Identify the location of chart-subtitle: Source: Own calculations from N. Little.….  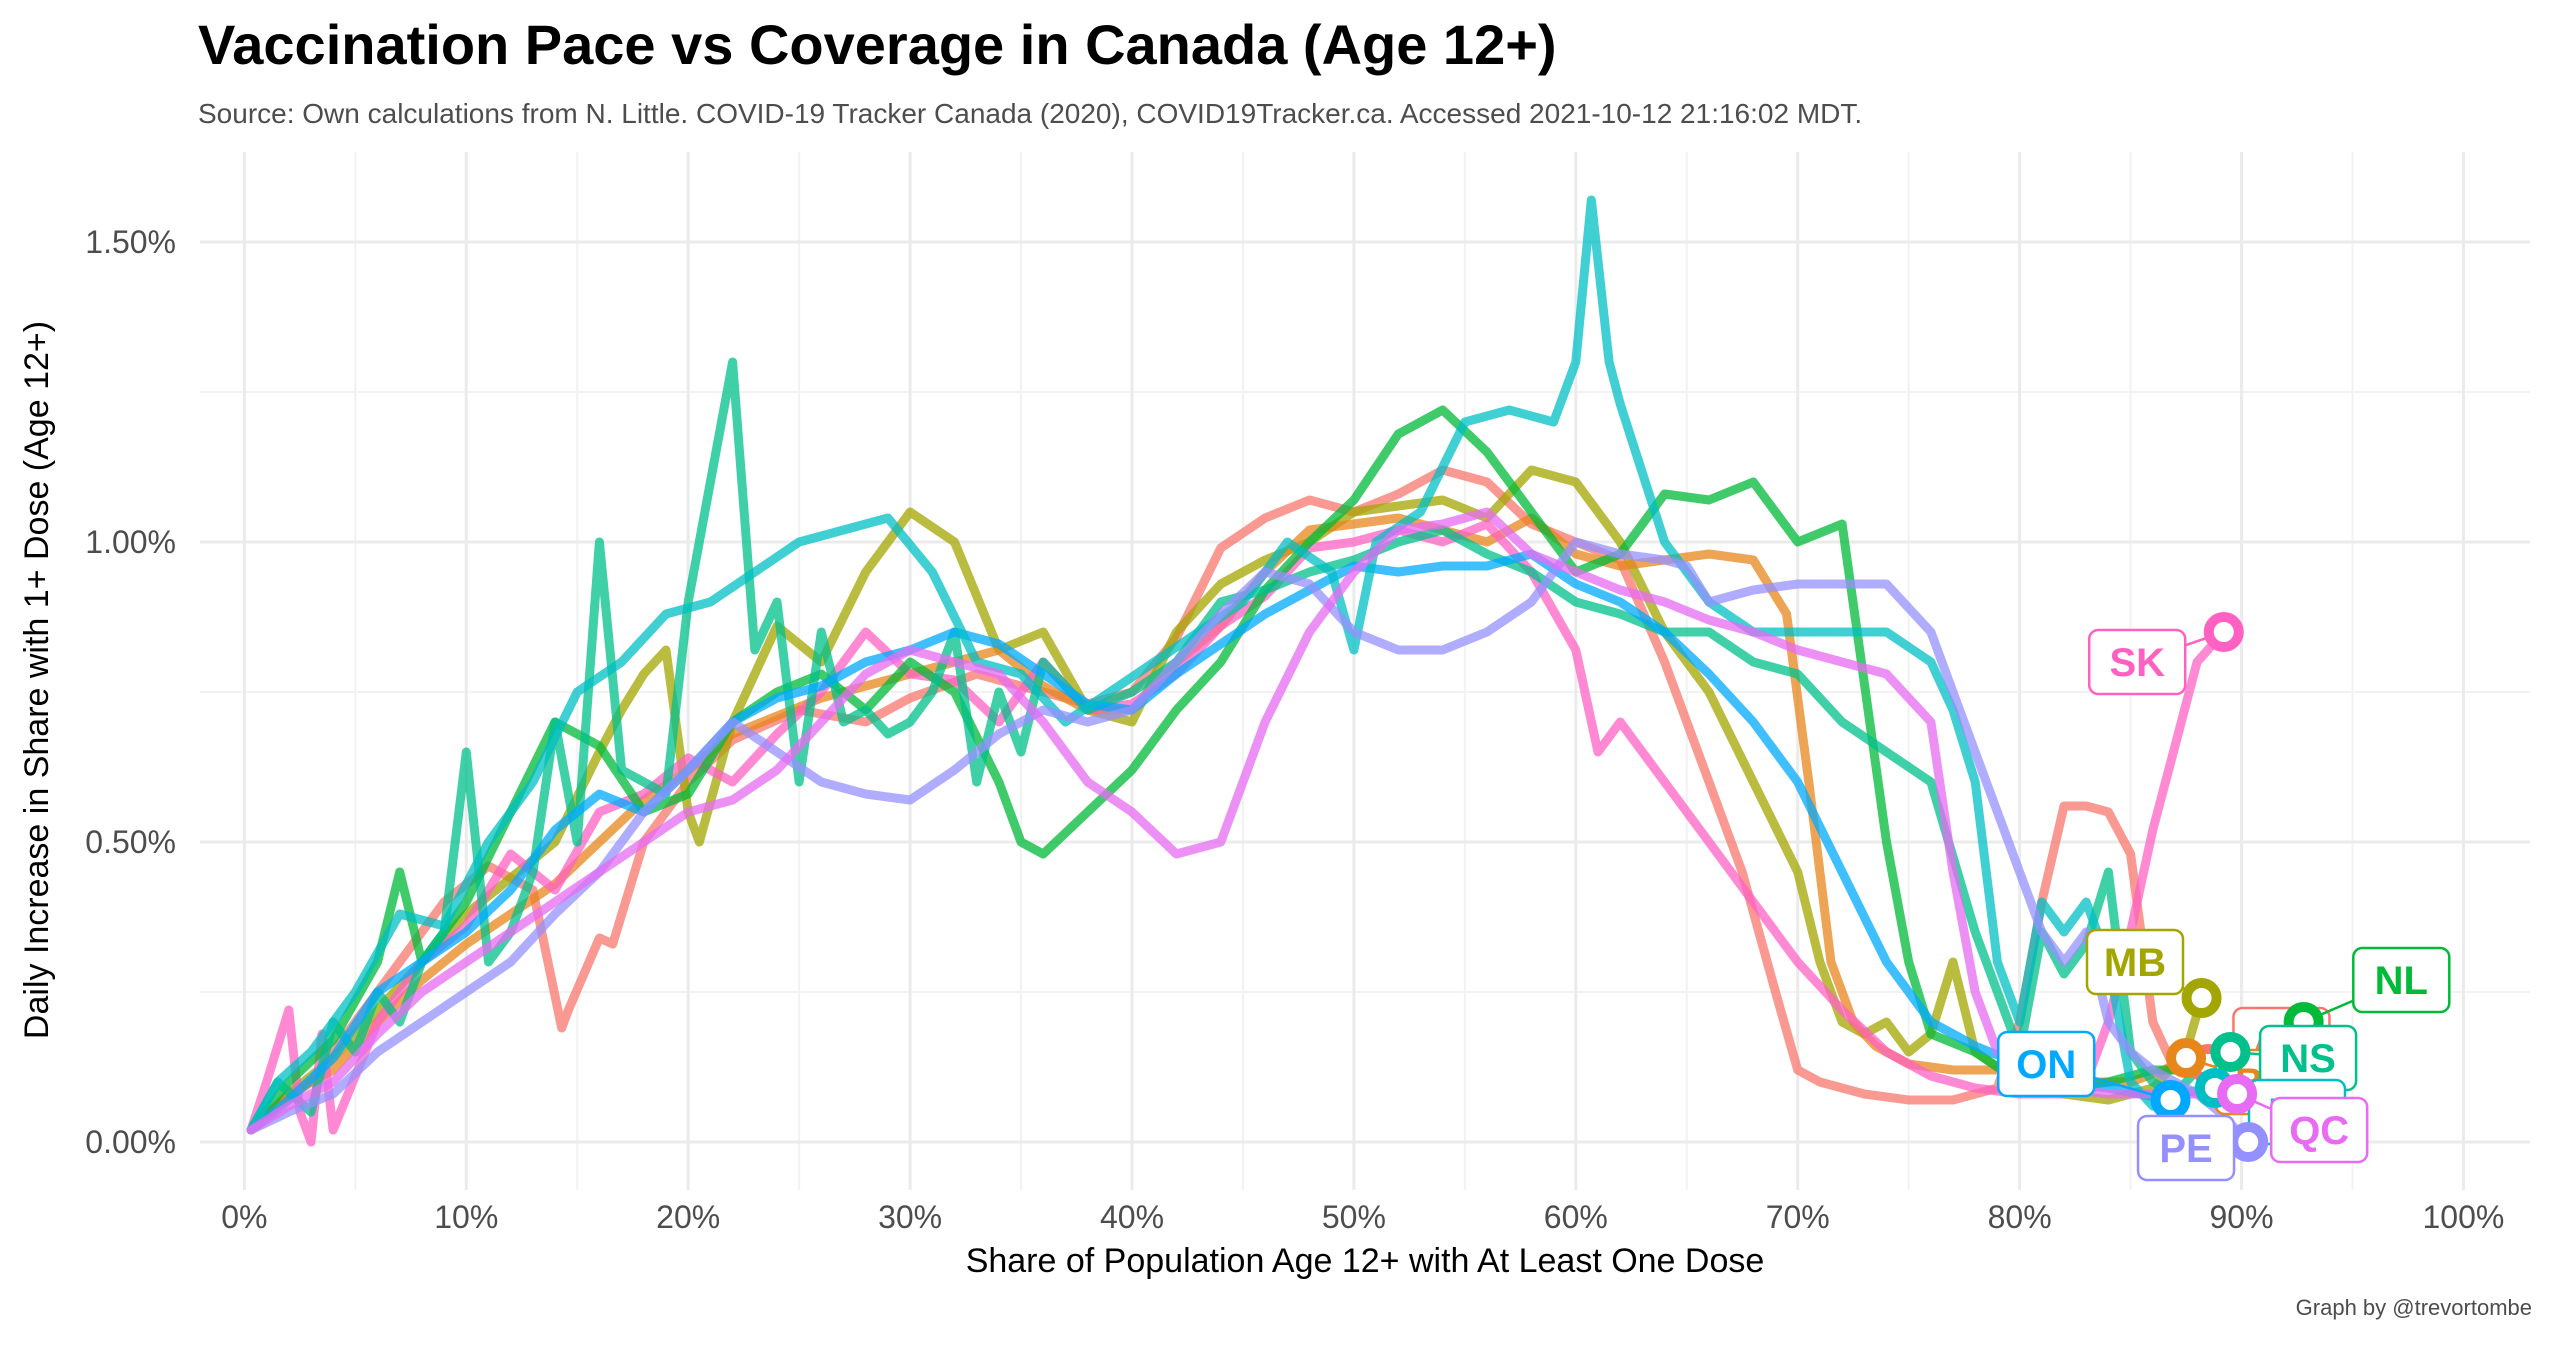
(1030, 113).